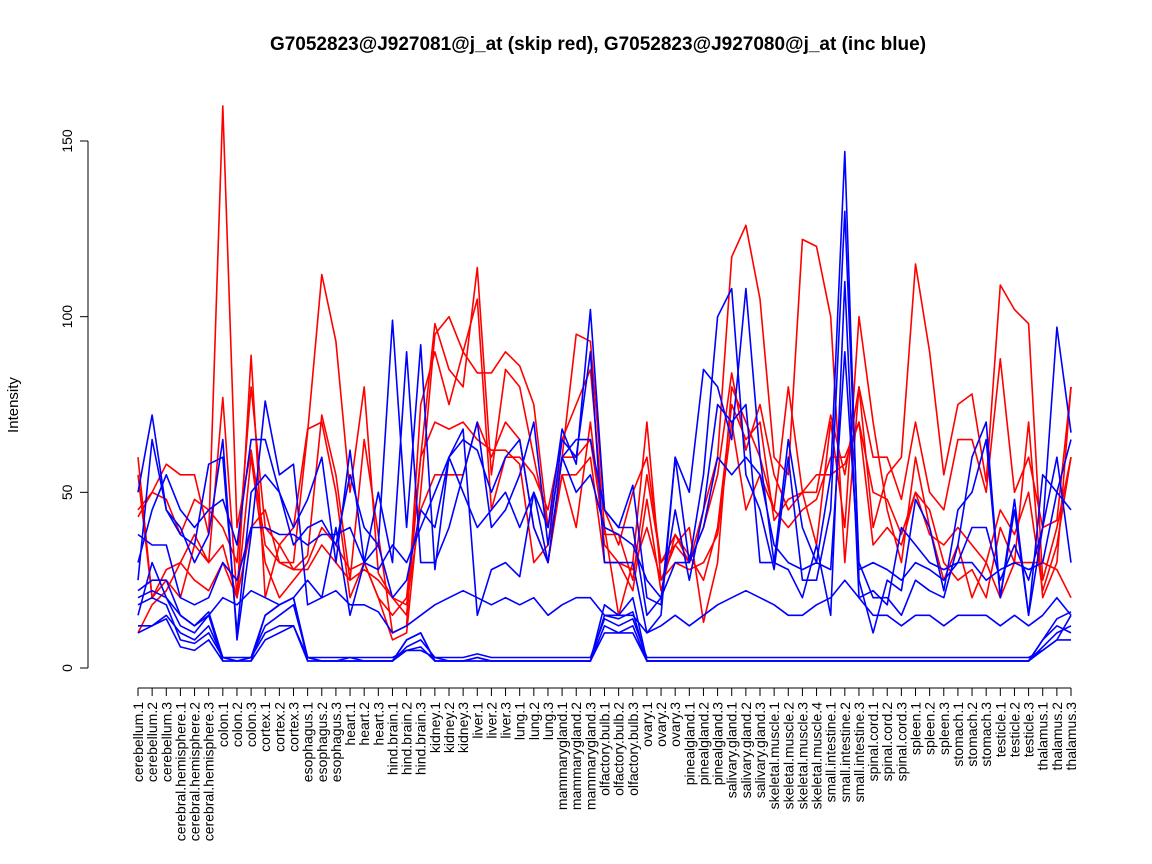 The height and width of the screenshot is (864, 1152). Describe the element at coordinates (251, 724) in the screenshot. I see `x-tick-label: colon.3` at that location.